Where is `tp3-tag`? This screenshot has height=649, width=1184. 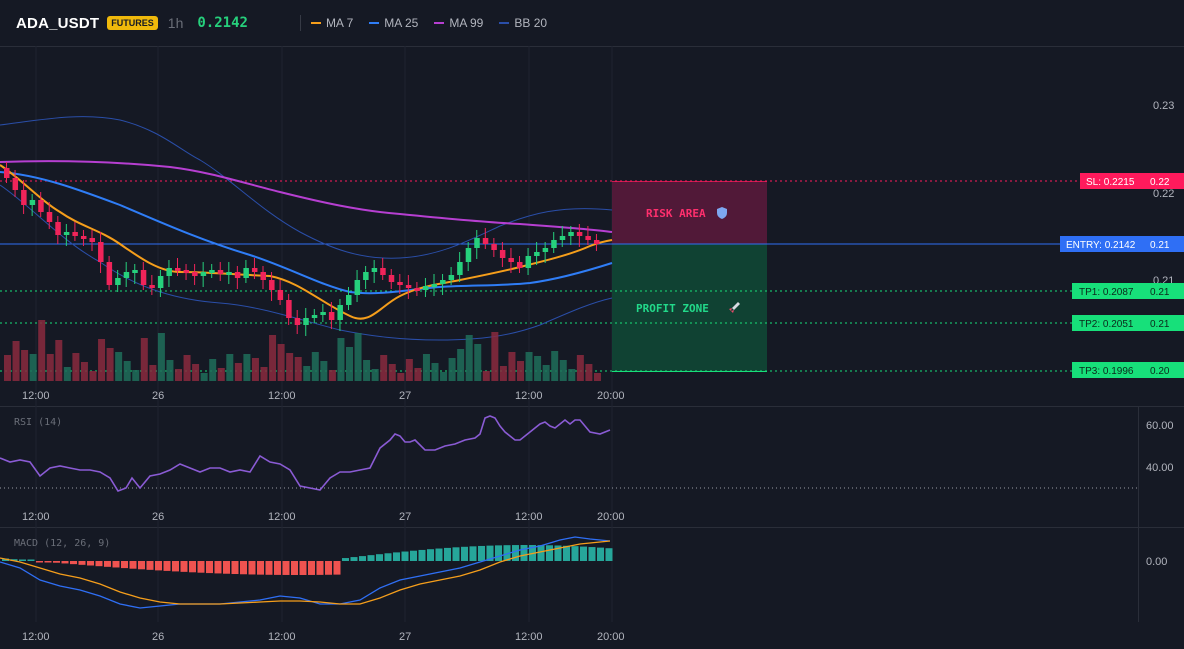
tp3-tag is located at coordinates (1106, 370).